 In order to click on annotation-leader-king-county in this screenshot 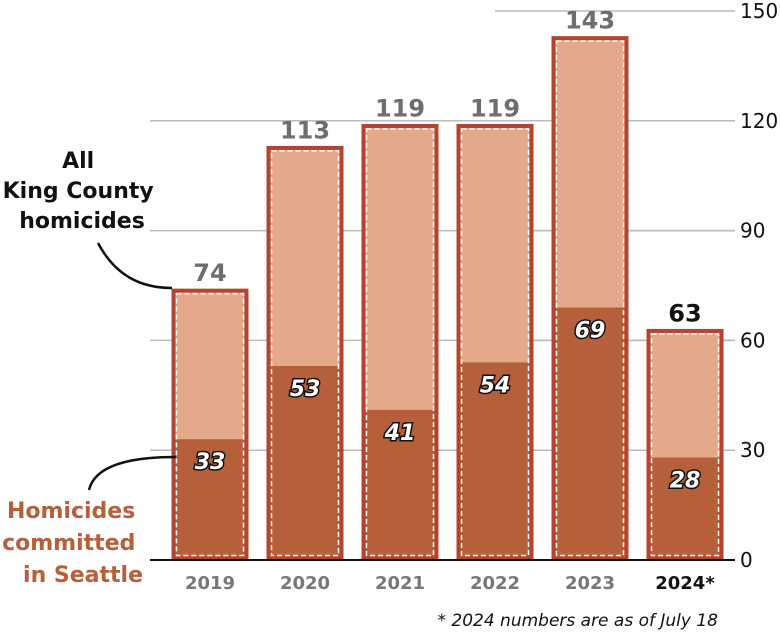, I will do `click(134, 266)`.